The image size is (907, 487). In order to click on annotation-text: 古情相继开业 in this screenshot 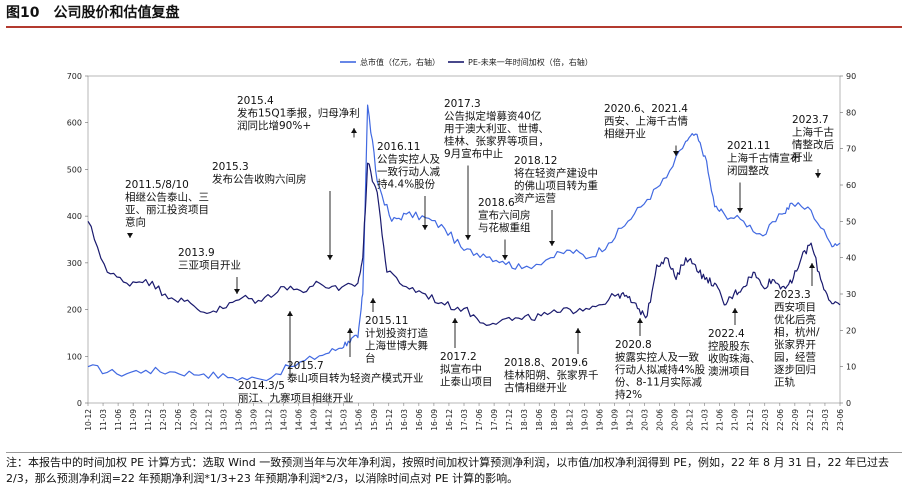, I will do `click(535, 387)`.